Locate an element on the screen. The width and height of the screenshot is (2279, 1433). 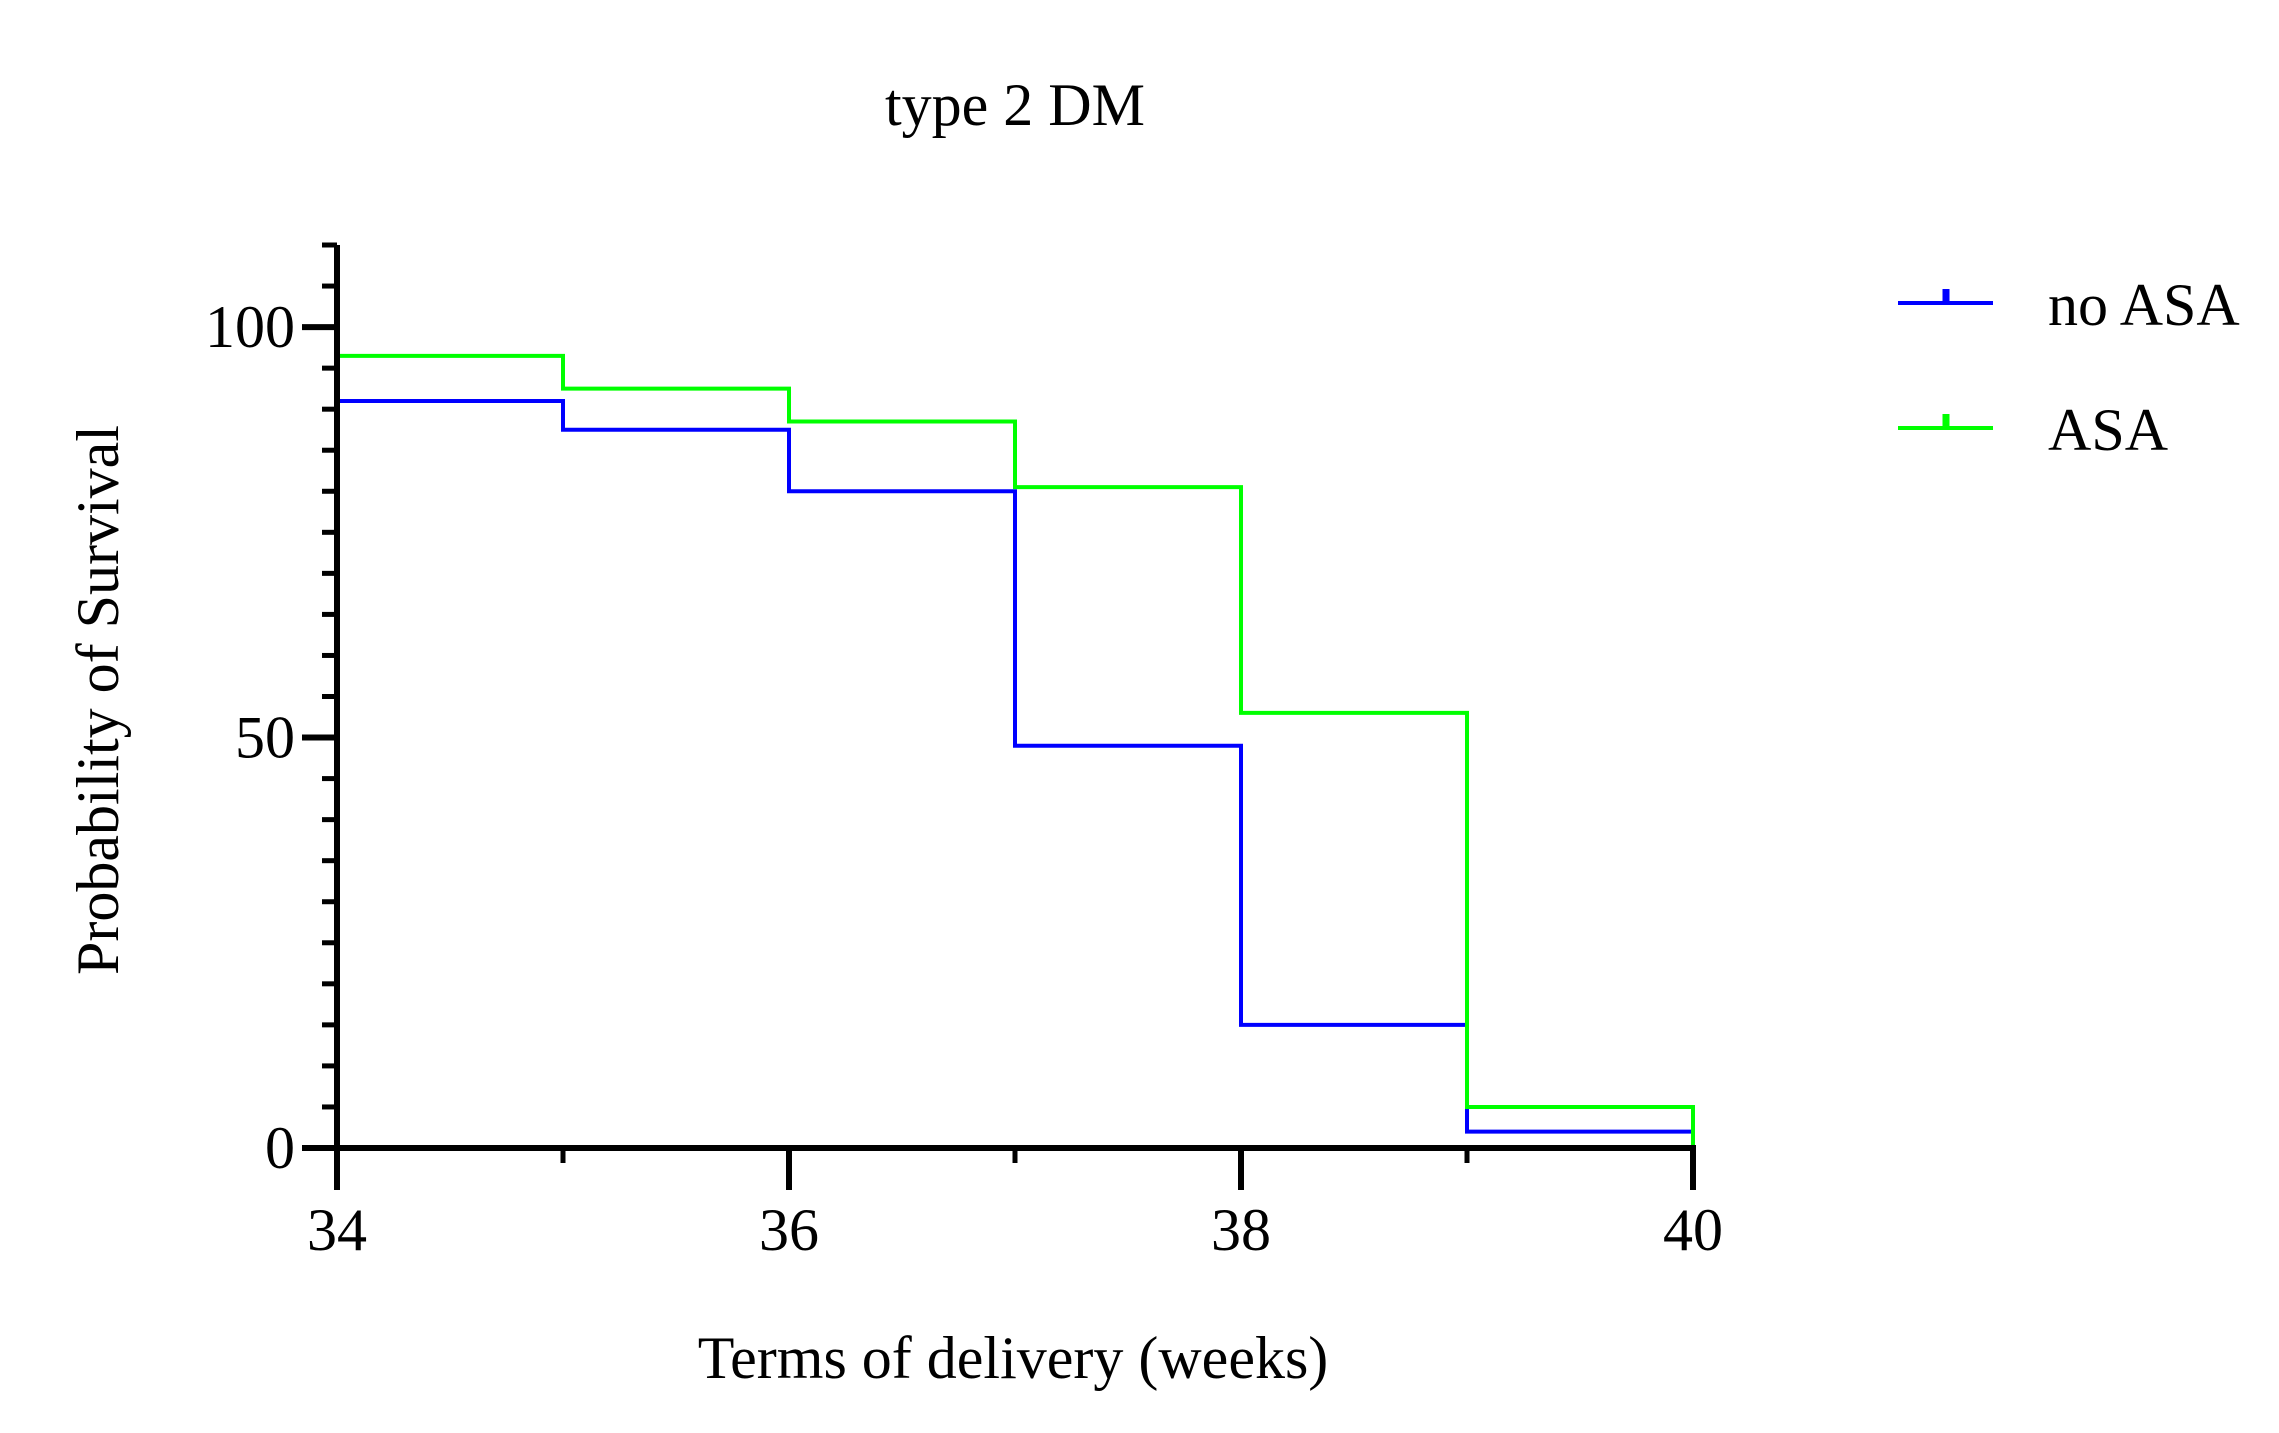
y-tick-label: 50 is located at coordinates (265, 738).